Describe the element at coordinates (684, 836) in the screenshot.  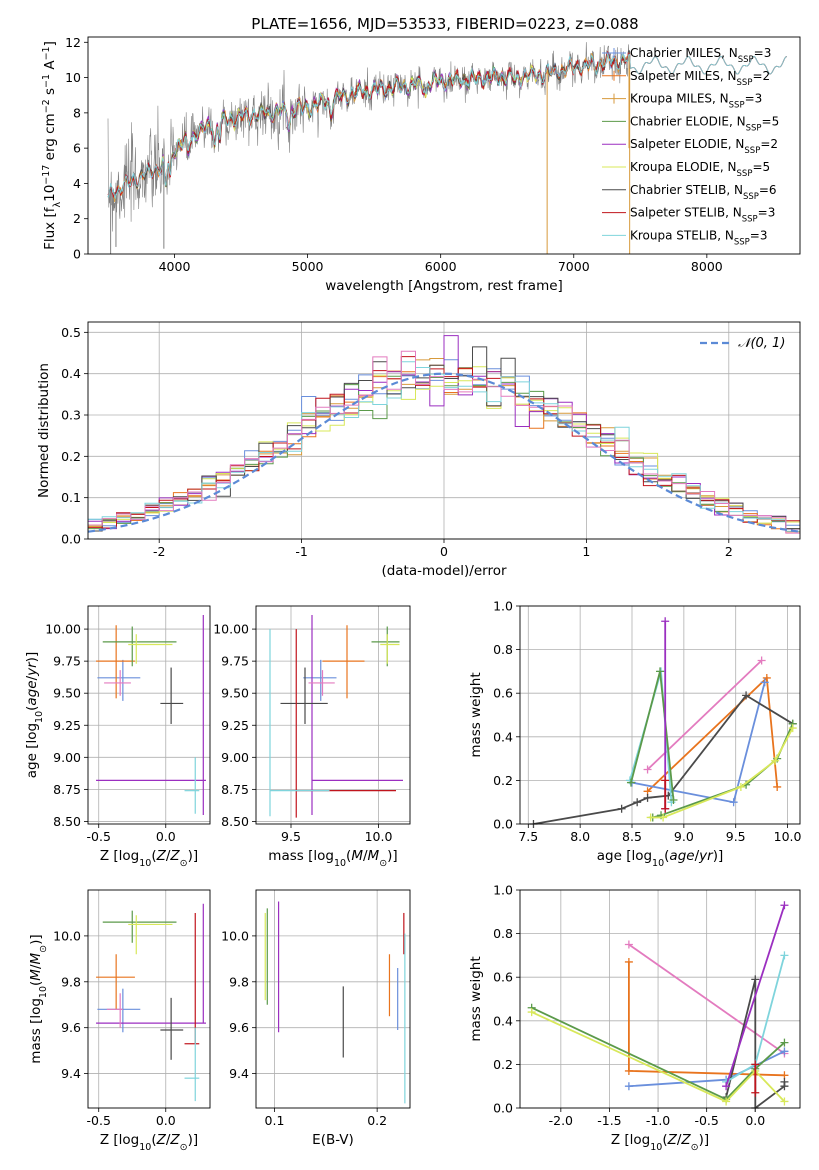
I see `x-tick-label: 9.0` at that location.